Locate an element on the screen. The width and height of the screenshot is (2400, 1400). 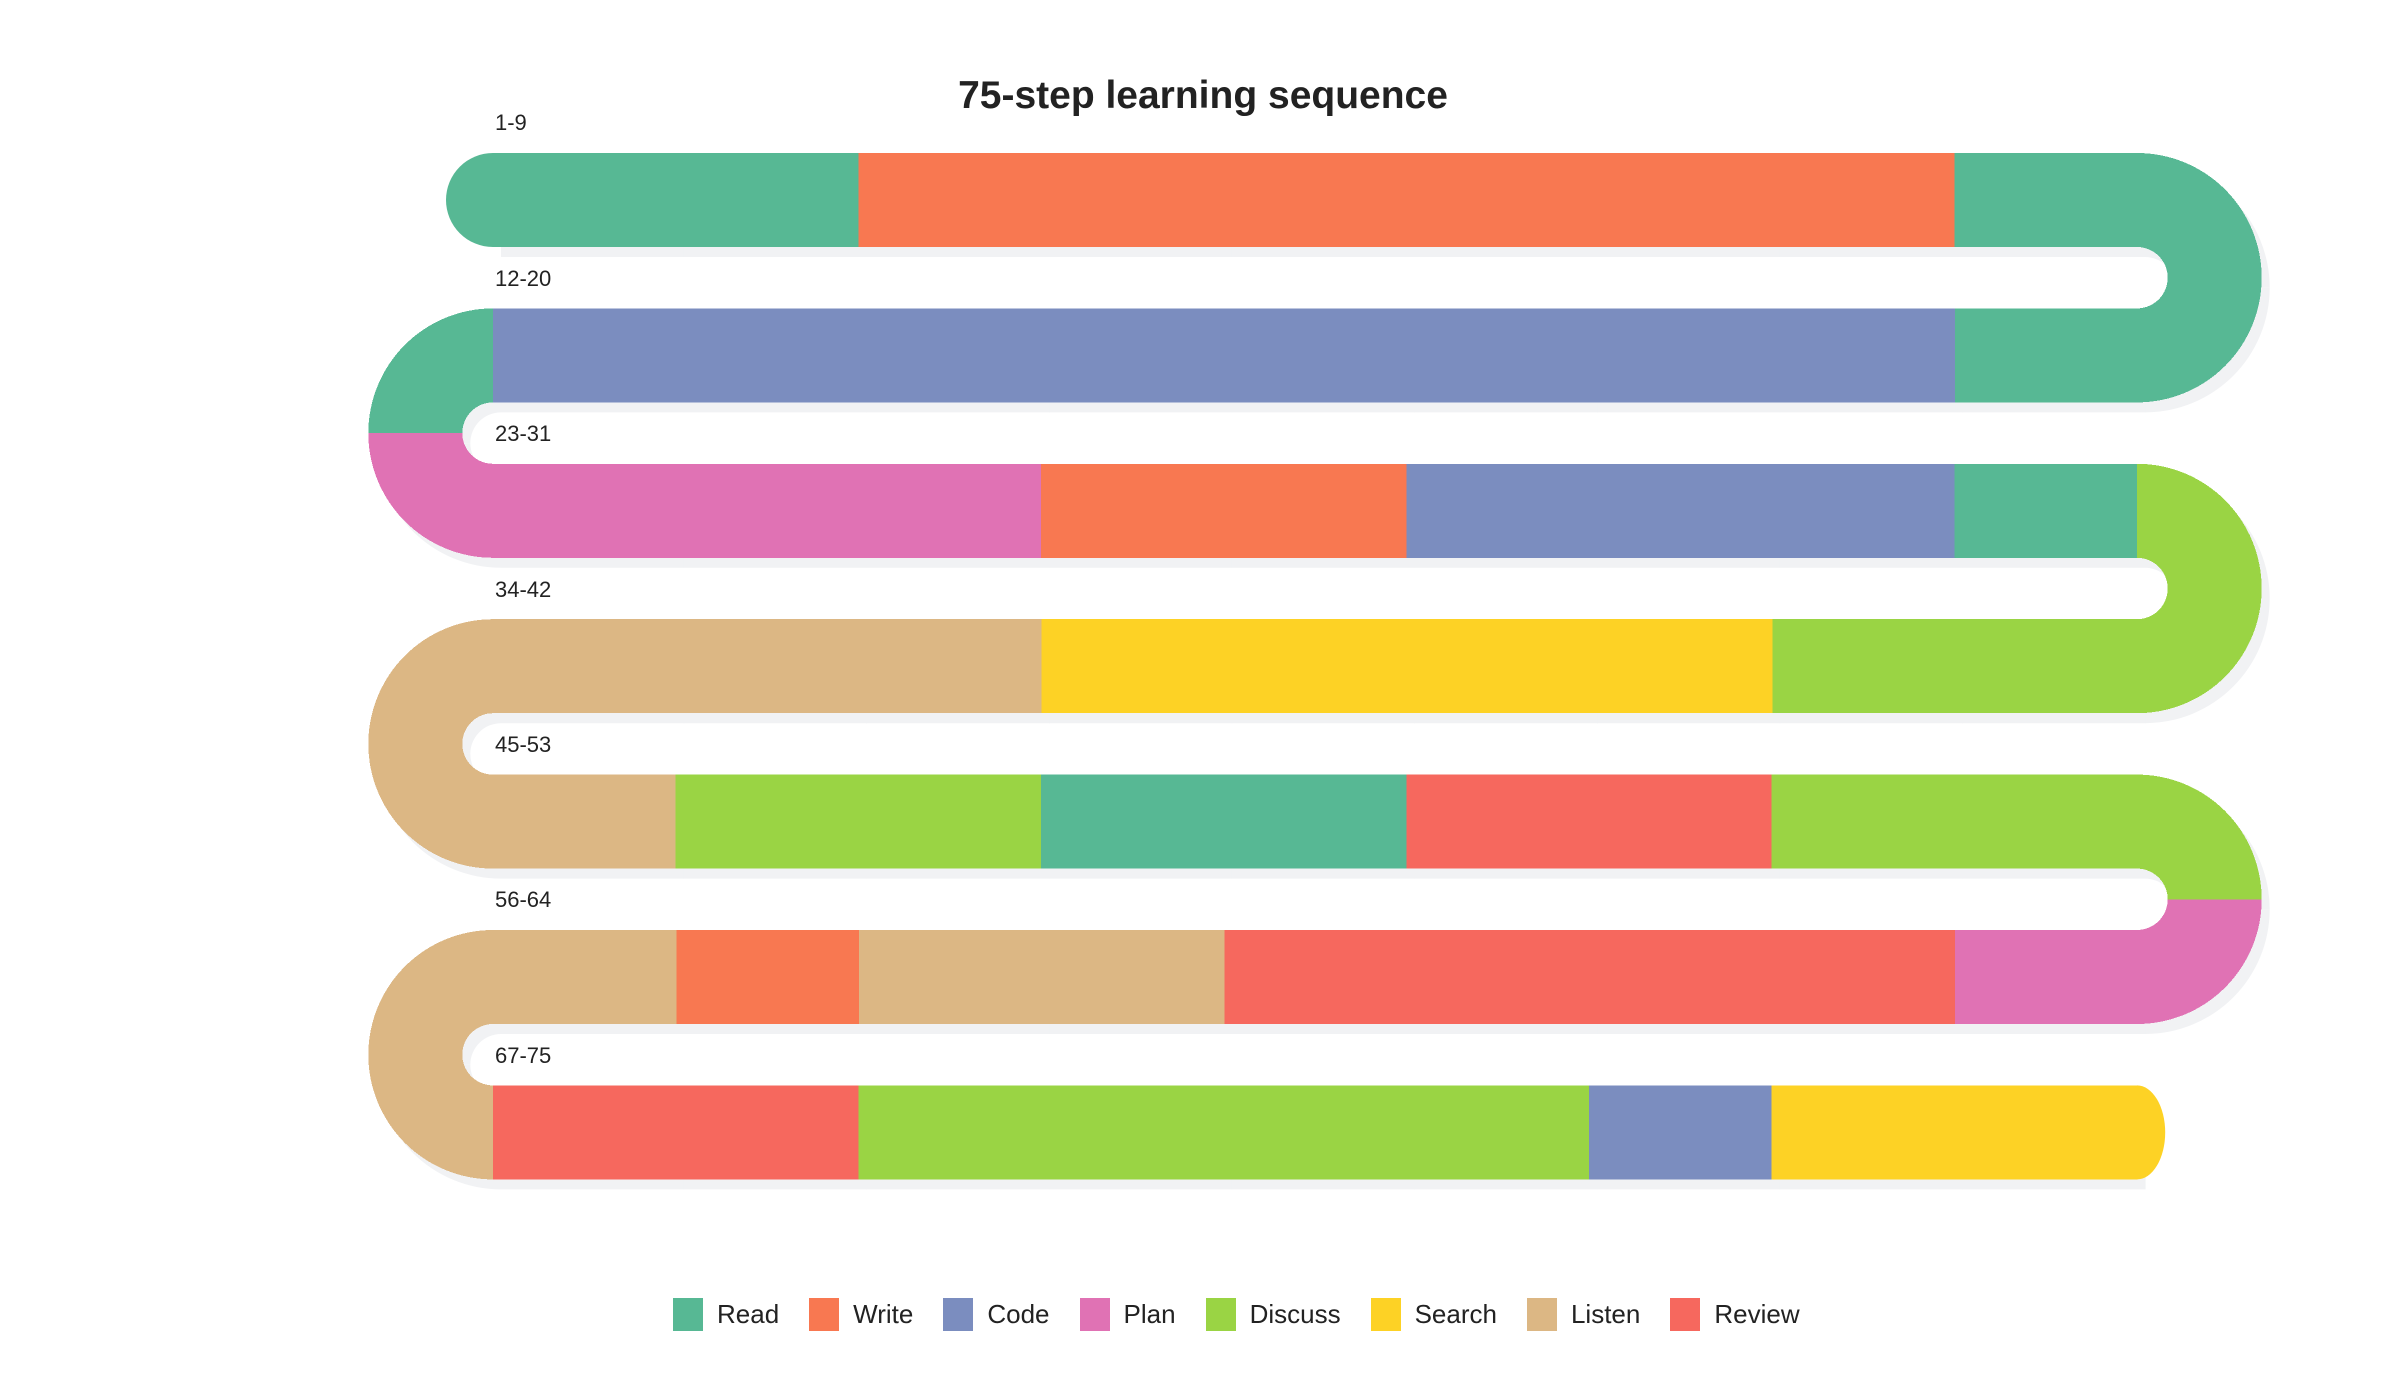
row-label: 12-20 is located at coordinates (523, 278).